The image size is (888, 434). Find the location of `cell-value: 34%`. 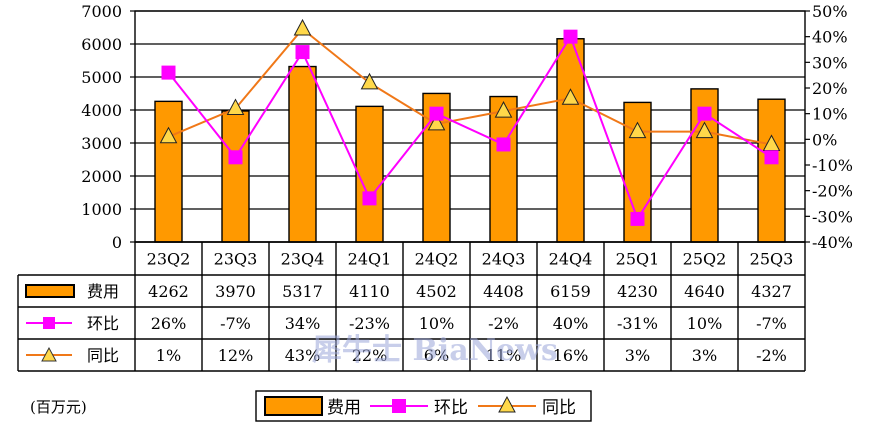

cell-value: 34% is located at coordinates (303, 323).